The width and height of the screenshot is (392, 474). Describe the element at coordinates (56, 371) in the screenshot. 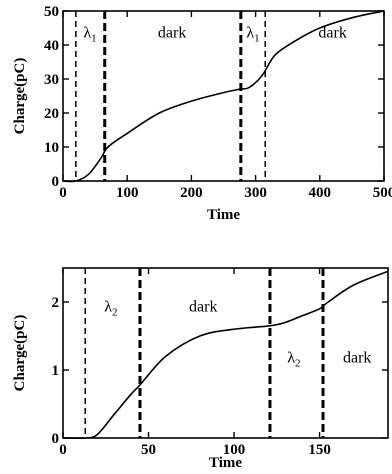

I see `y-tick-label: 1` at that location.